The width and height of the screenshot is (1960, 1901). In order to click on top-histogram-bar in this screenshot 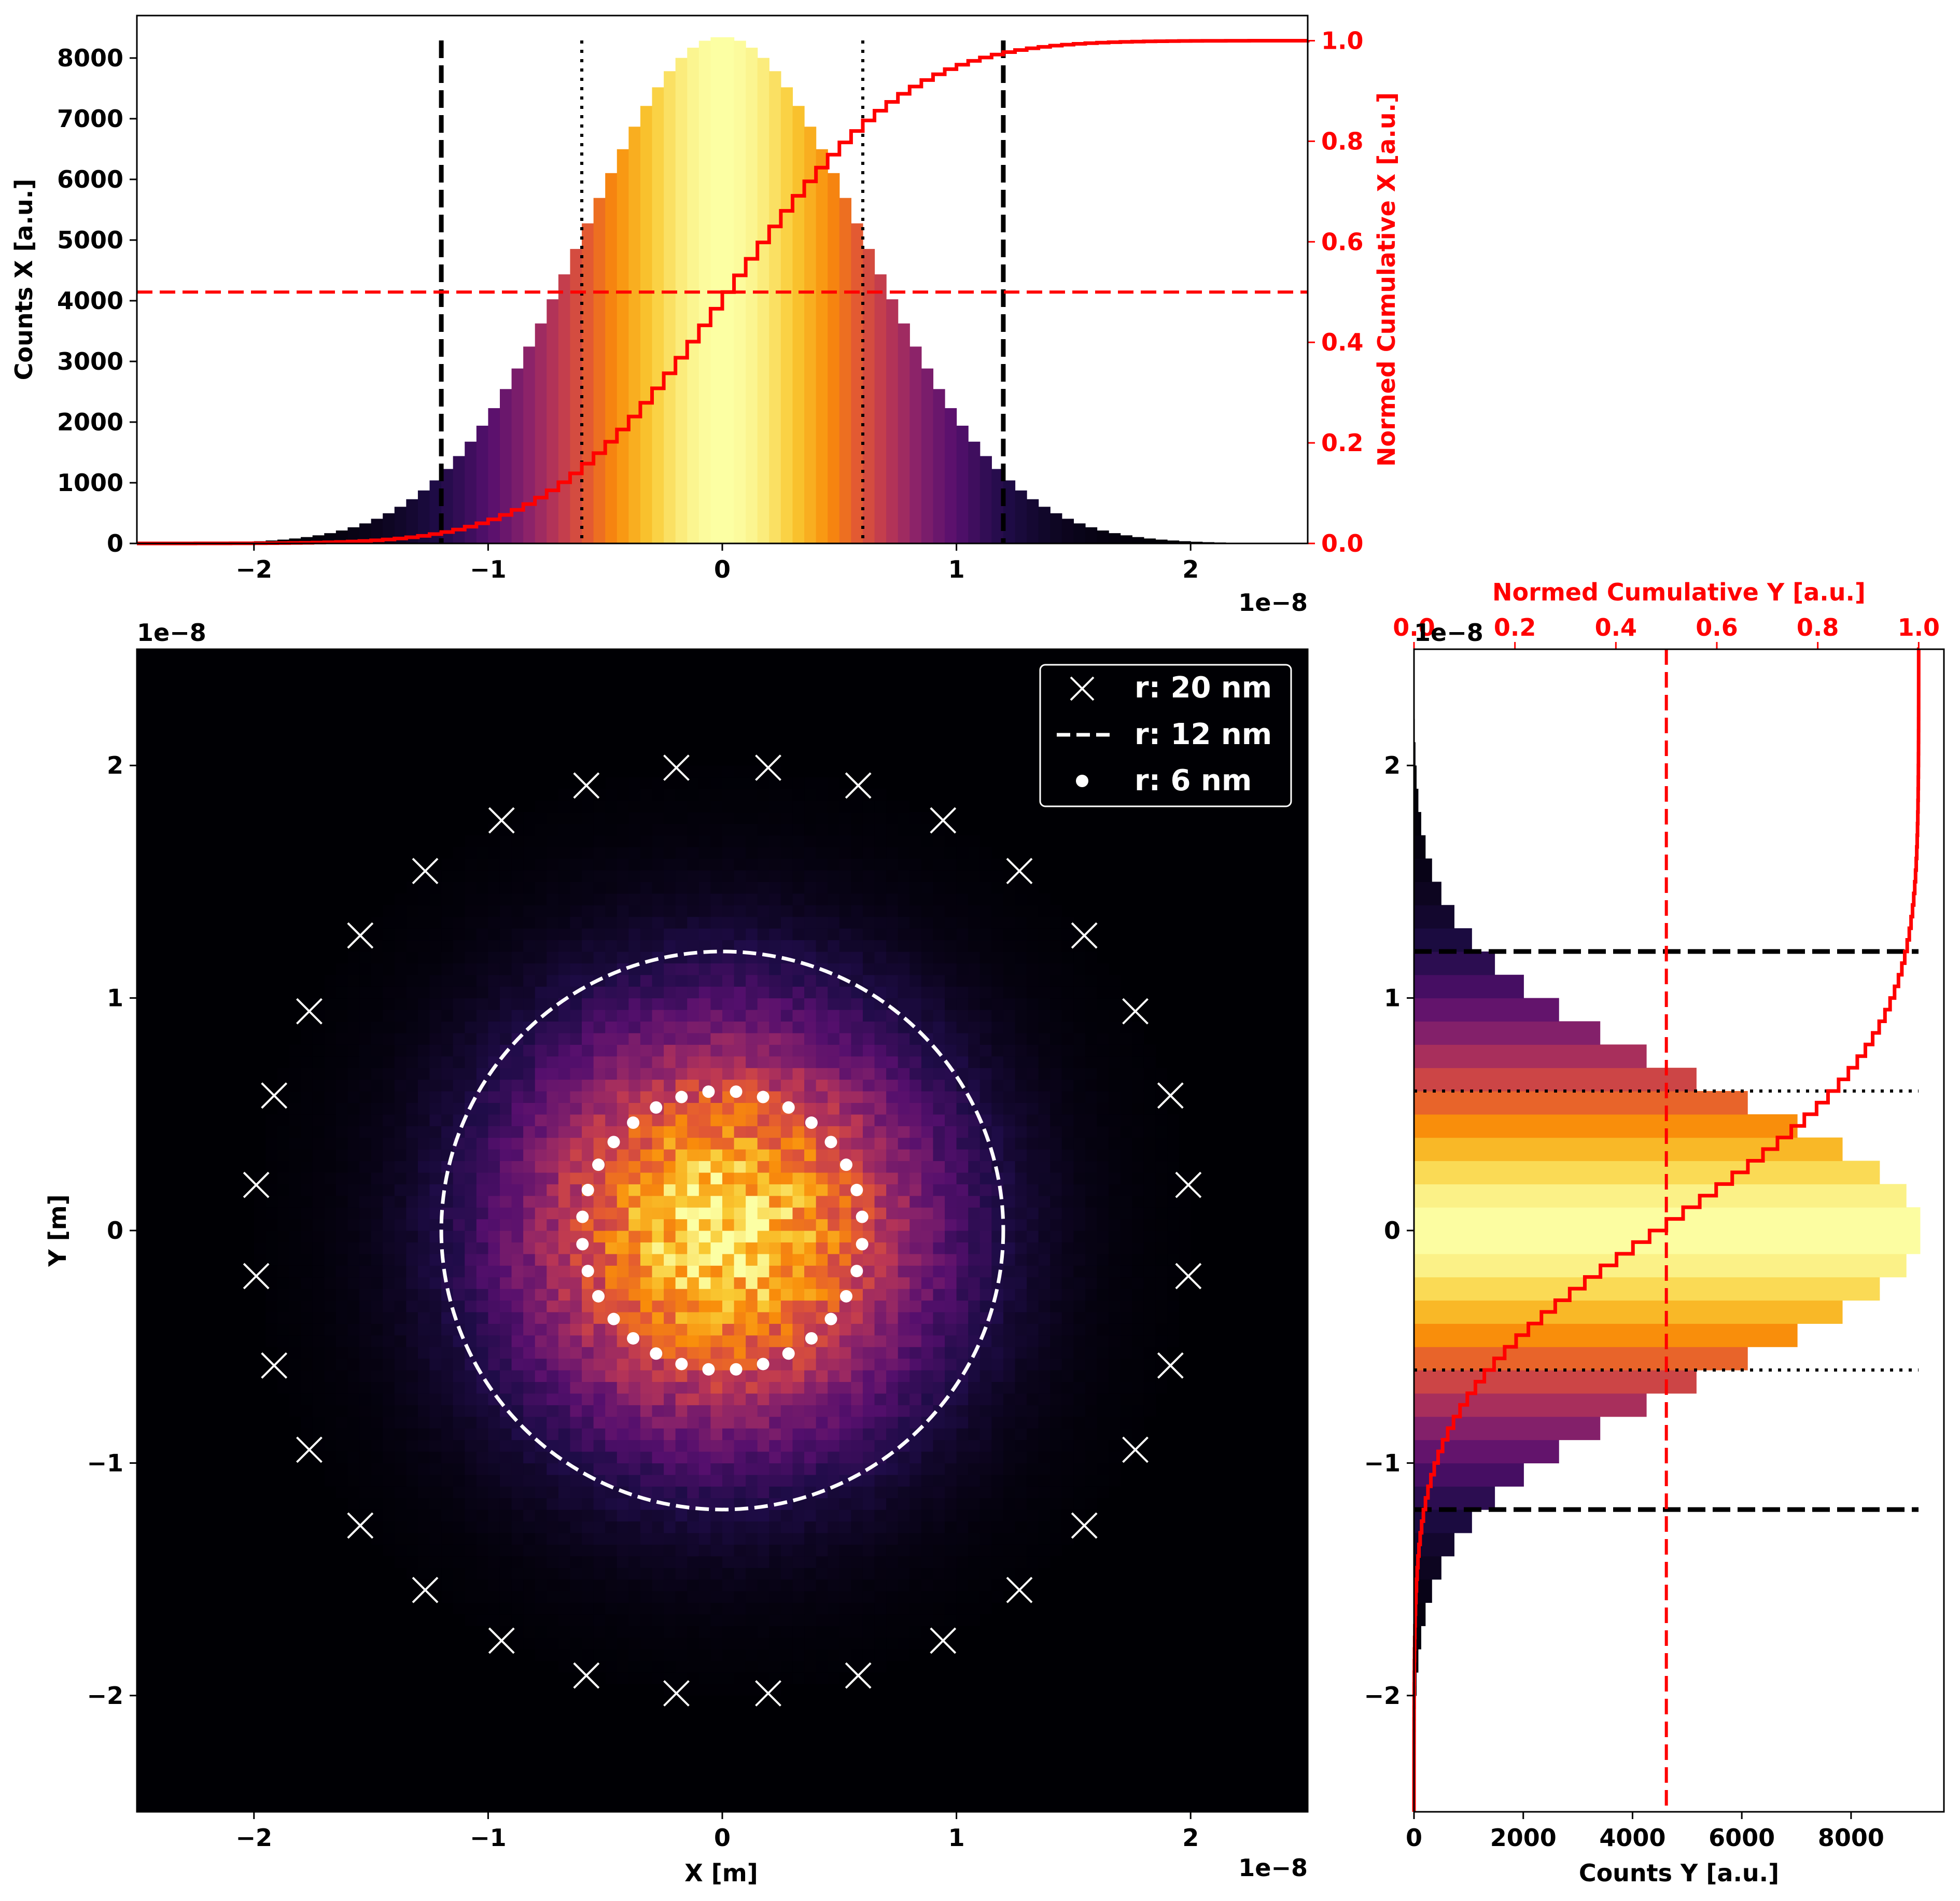, I will do `click(505, 466)`.